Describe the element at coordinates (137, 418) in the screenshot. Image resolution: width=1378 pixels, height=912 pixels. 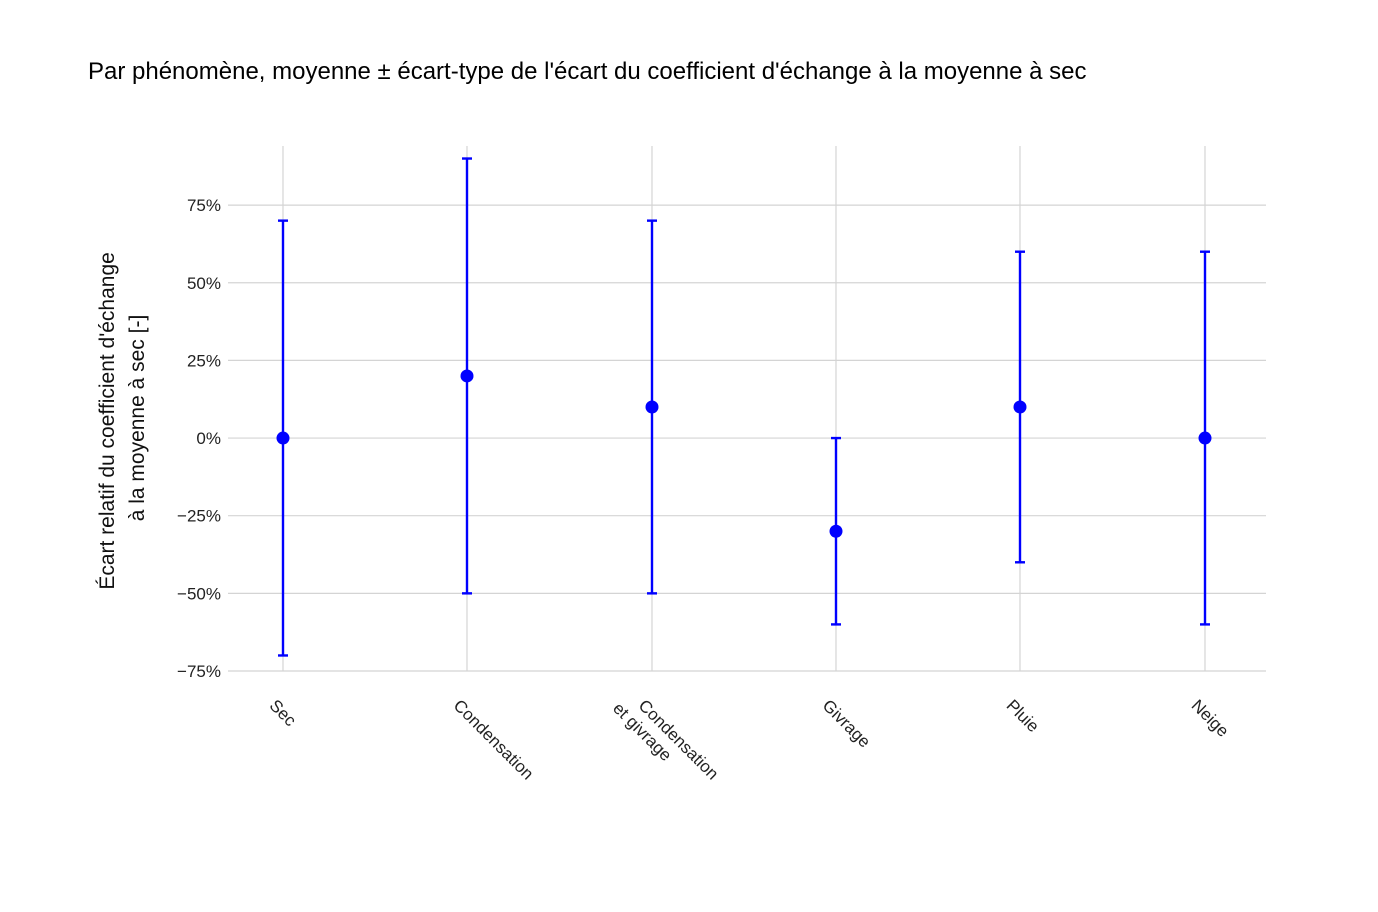
I see `y-axis-label-line-2: à la moyenne à sec [-]` at that location.